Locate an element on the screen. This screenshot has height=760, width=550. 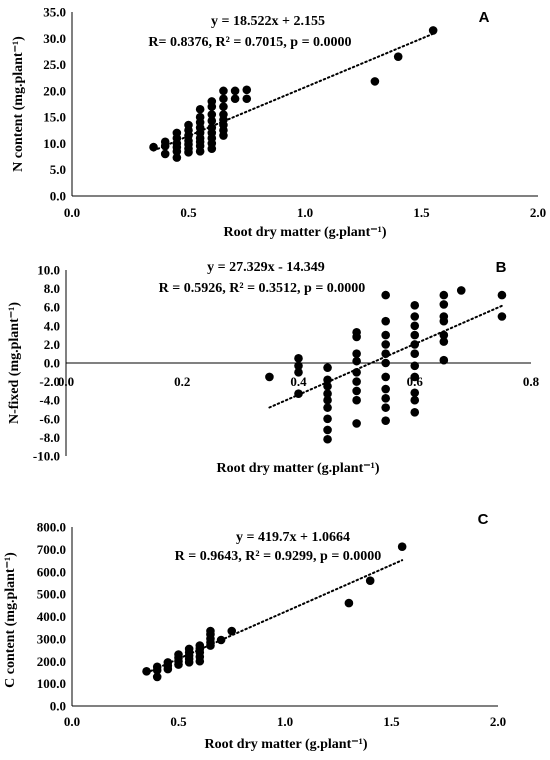
y-tick-label: -8.0 is located at coordinates (49, 437).